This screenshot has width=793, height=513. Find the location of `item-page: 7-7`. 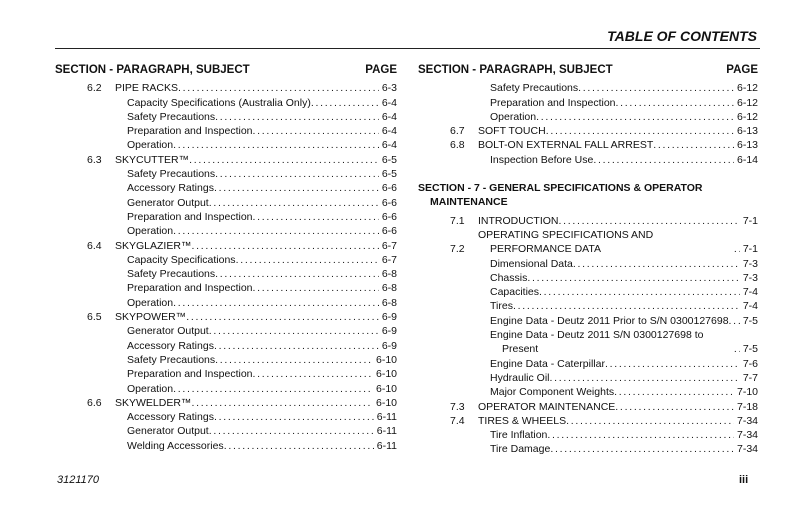

item-page: 7-7 is located at coordinates (750, 377).